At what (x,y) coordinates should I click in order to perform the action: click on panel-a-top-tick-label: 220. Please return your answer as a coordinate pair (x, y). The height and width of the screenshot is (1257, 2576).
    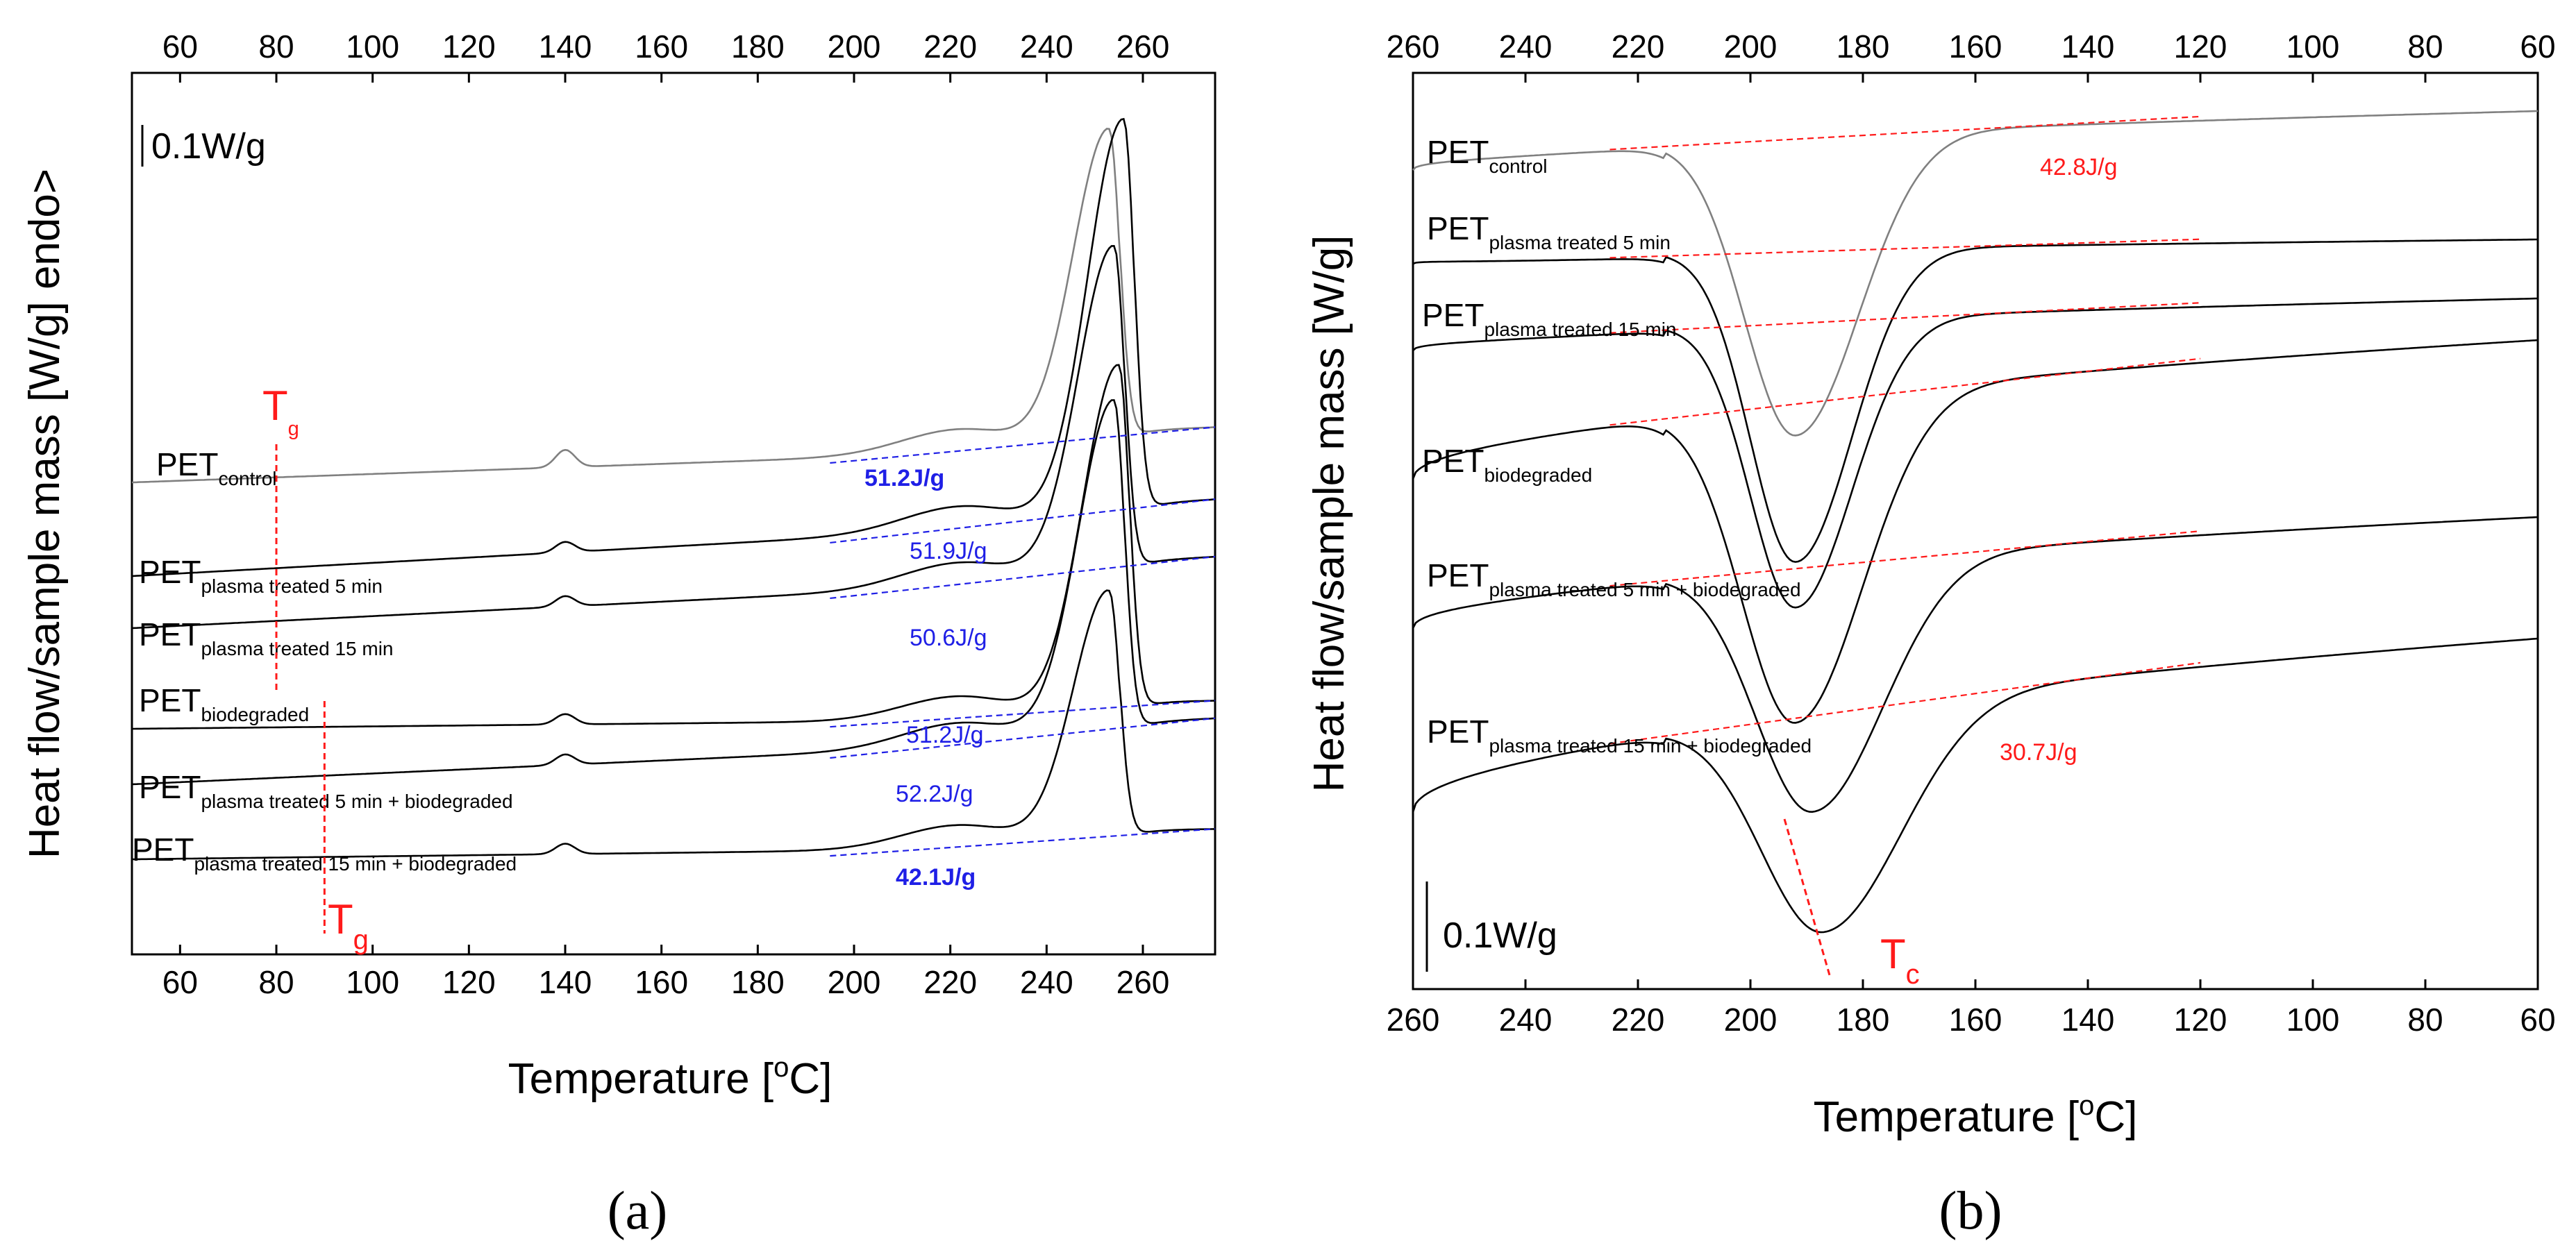
    Looking at the image, I should click on (950, 46).